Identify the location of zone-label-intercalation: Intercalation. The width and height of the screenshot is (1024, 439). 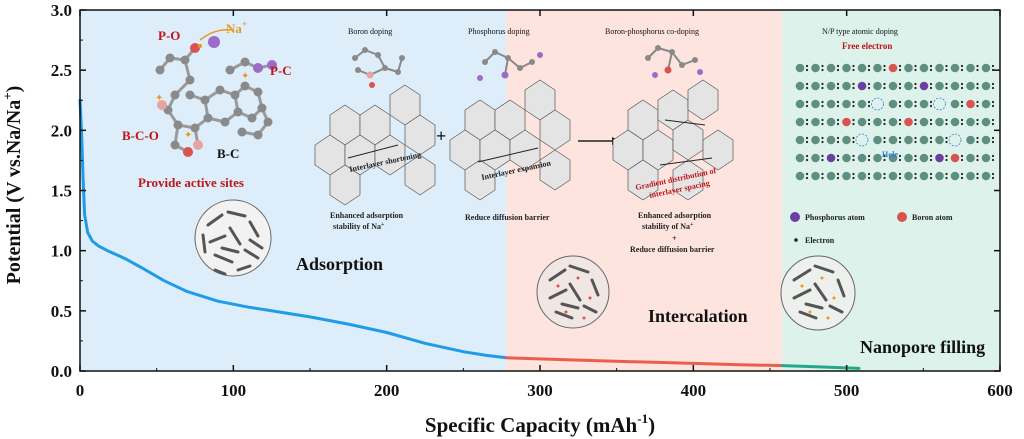
(698, 316).